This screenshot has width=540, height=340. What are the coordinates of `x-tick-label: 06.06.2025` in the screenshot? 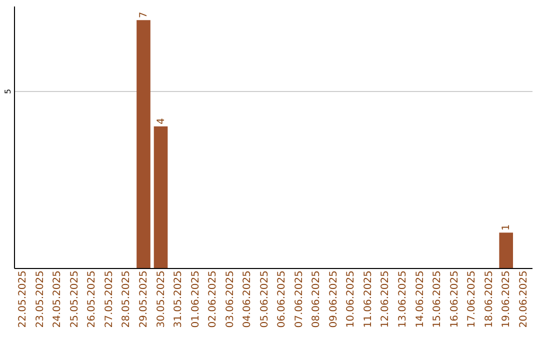 It's located at (282, 299).